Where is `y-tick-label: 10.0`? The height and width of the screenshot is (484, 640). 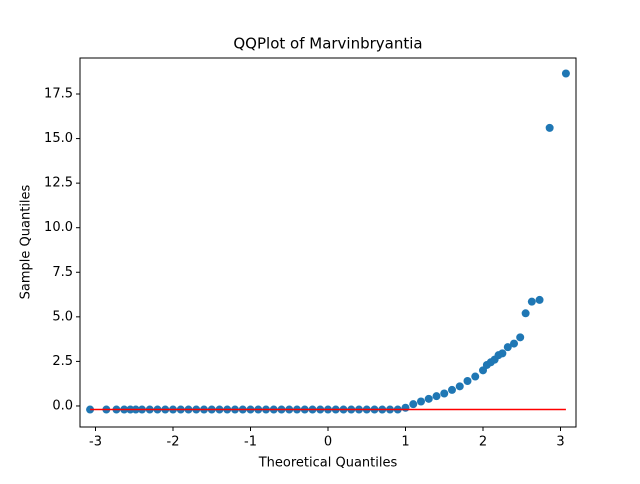 y-tick-label: 10.0 is located at coordinates (58, 227).